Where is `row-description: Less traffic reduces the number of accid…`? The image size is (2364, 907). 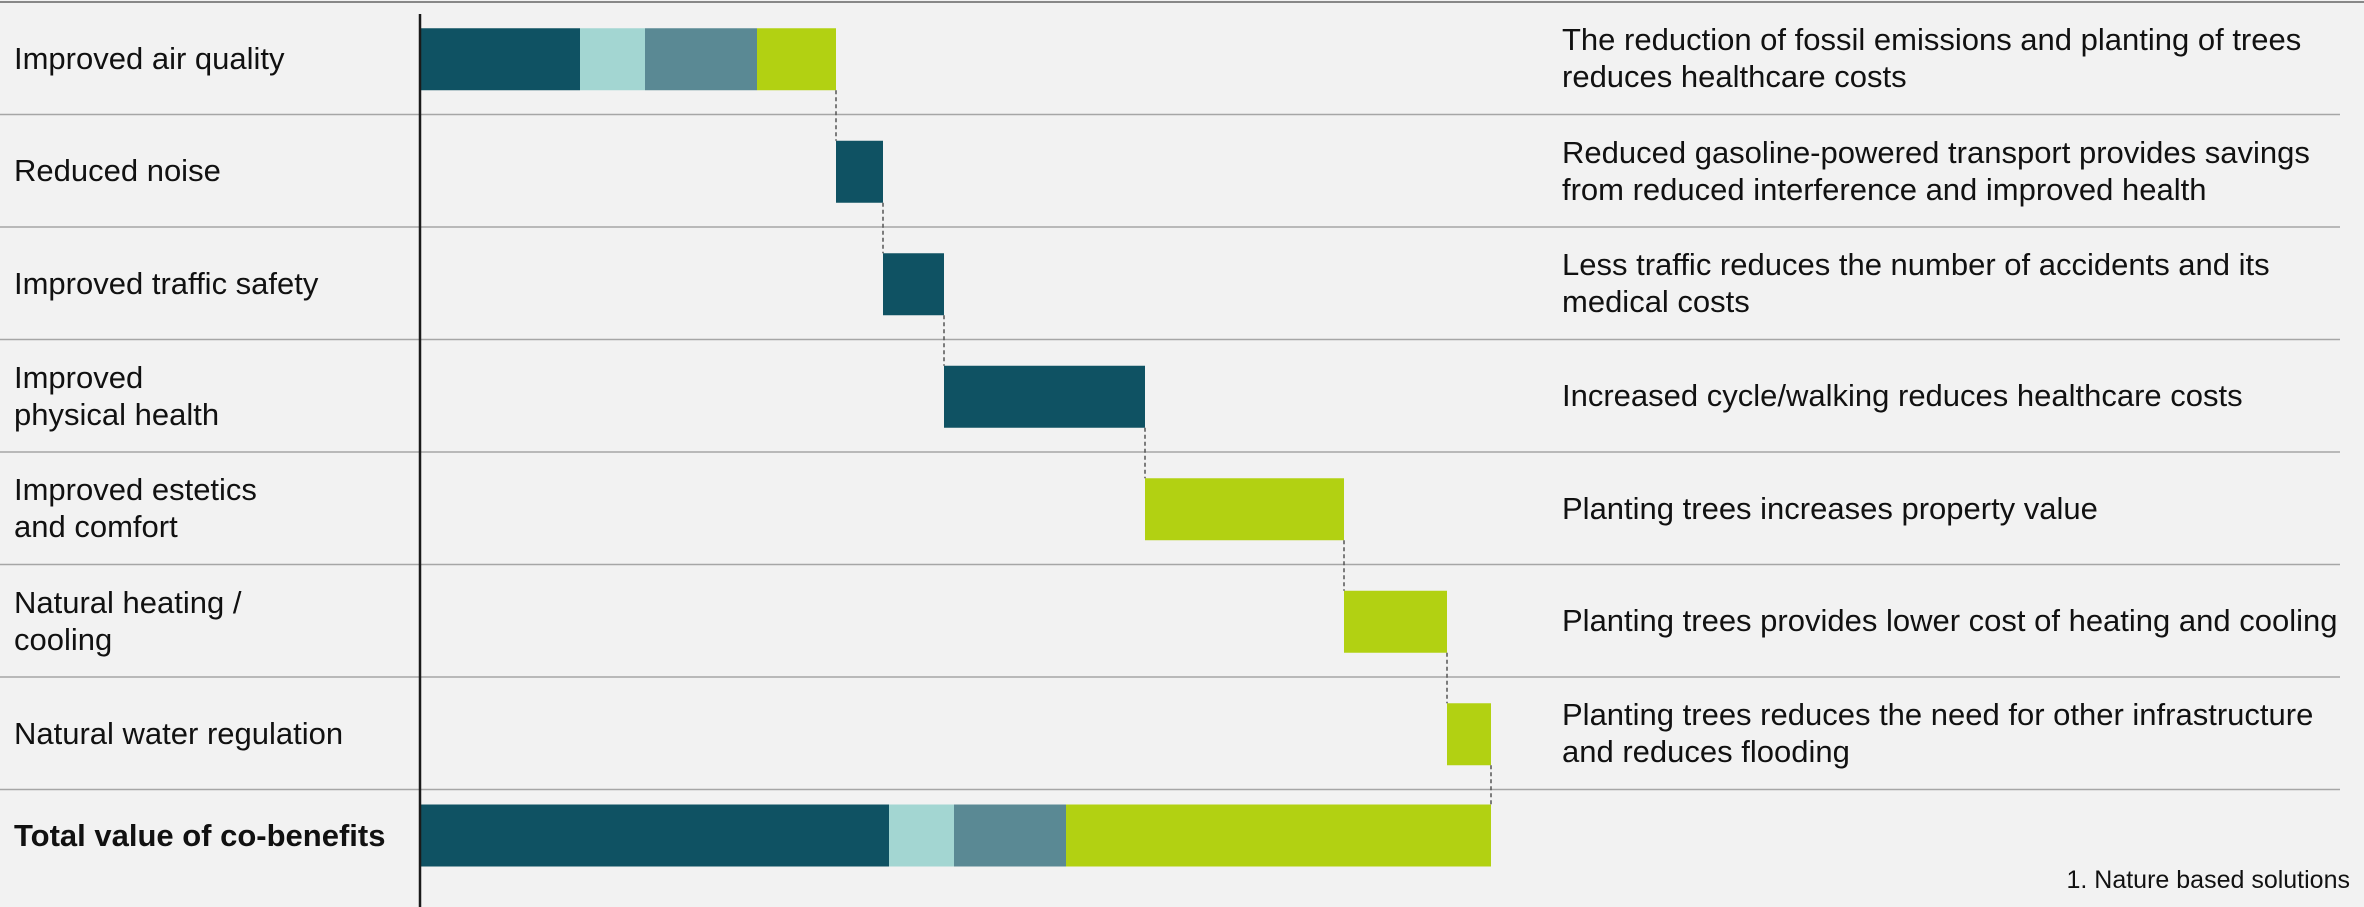
row-description: Less traffic reduces the number of accid… is located at coordinates (1916, 283).